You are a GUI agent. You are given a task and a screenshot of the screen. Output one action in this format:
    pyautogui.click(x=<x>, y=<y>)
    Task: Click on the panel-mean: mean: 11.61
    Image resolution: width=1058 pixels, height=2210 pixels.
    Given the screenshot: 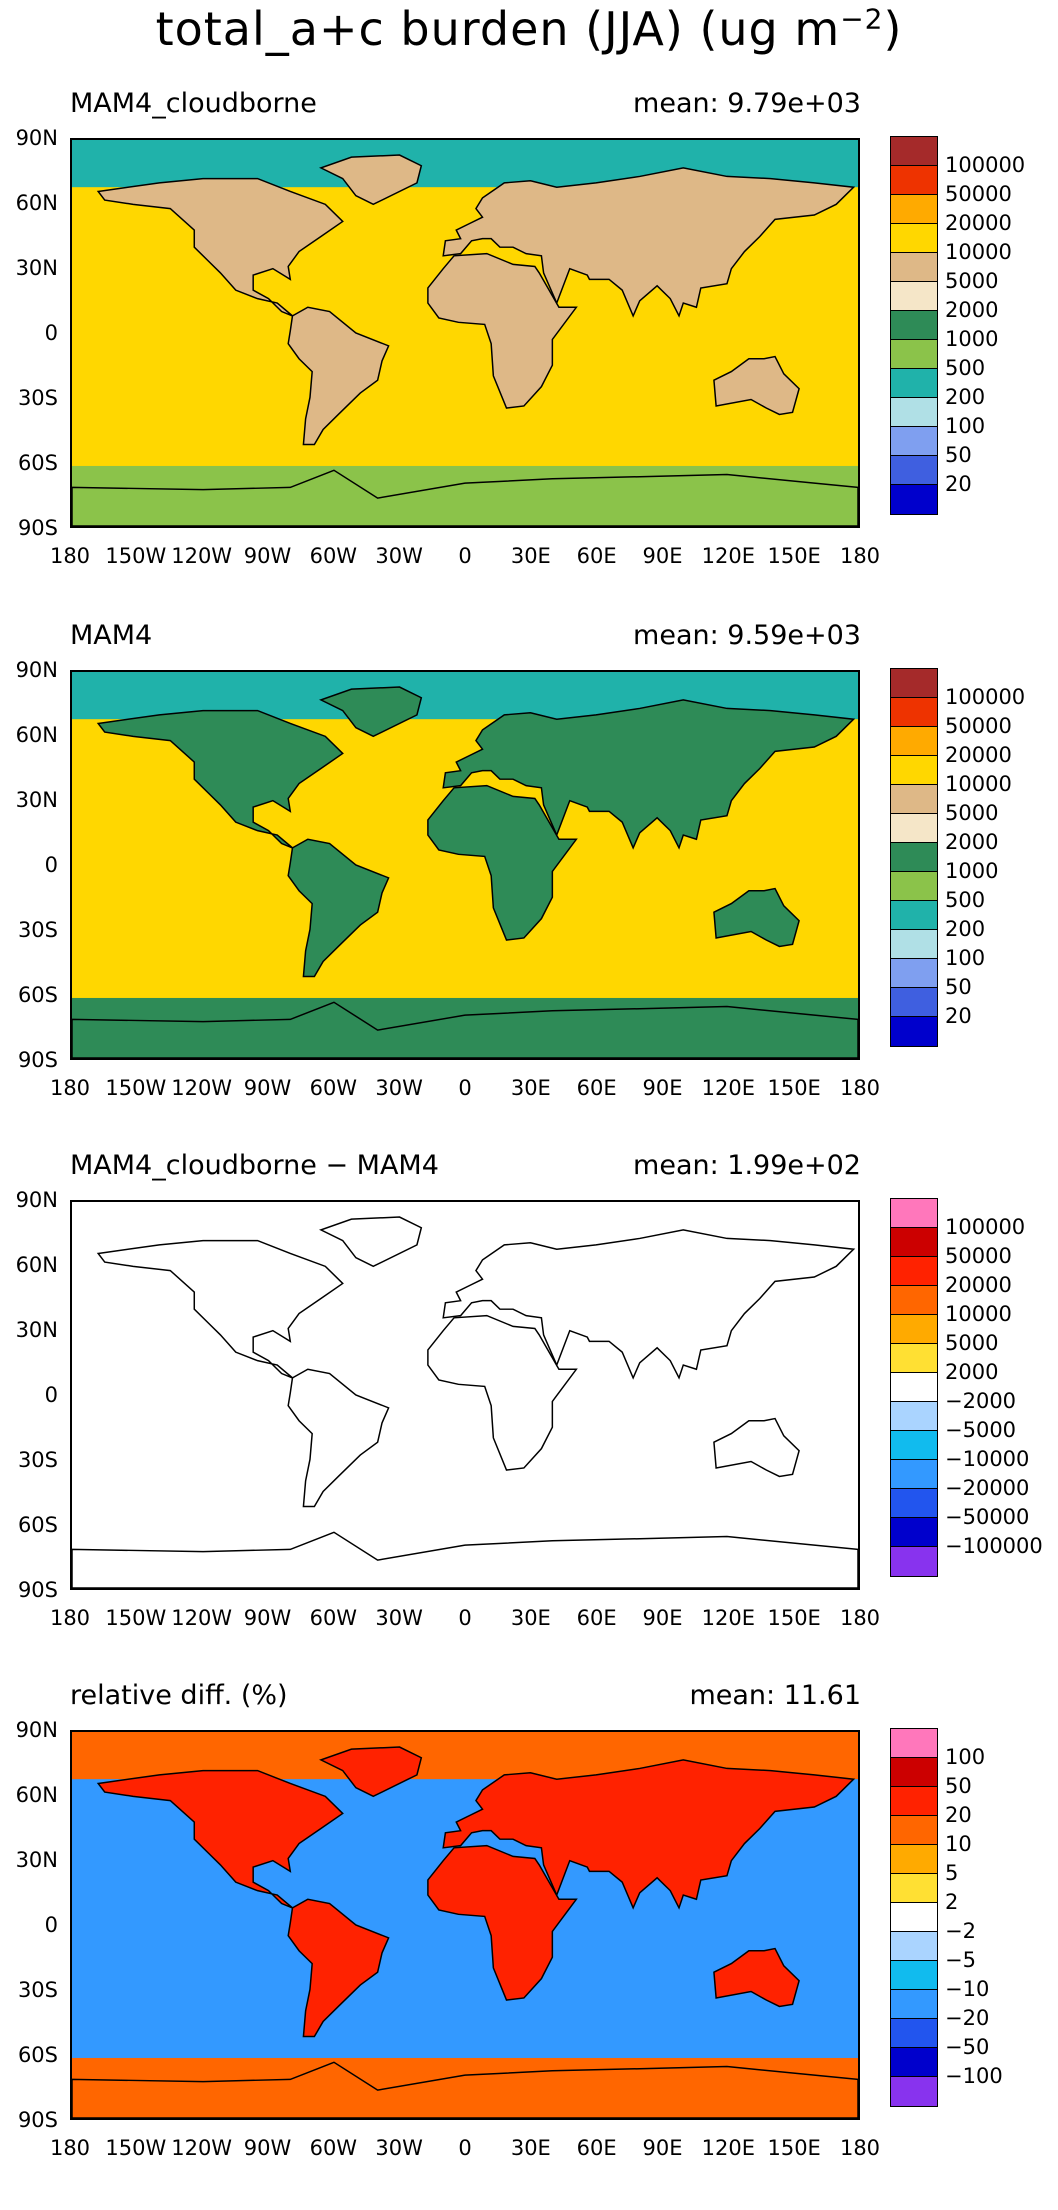 What is the action you would take?
    pyautogui.click(x=775, y=1695)
    